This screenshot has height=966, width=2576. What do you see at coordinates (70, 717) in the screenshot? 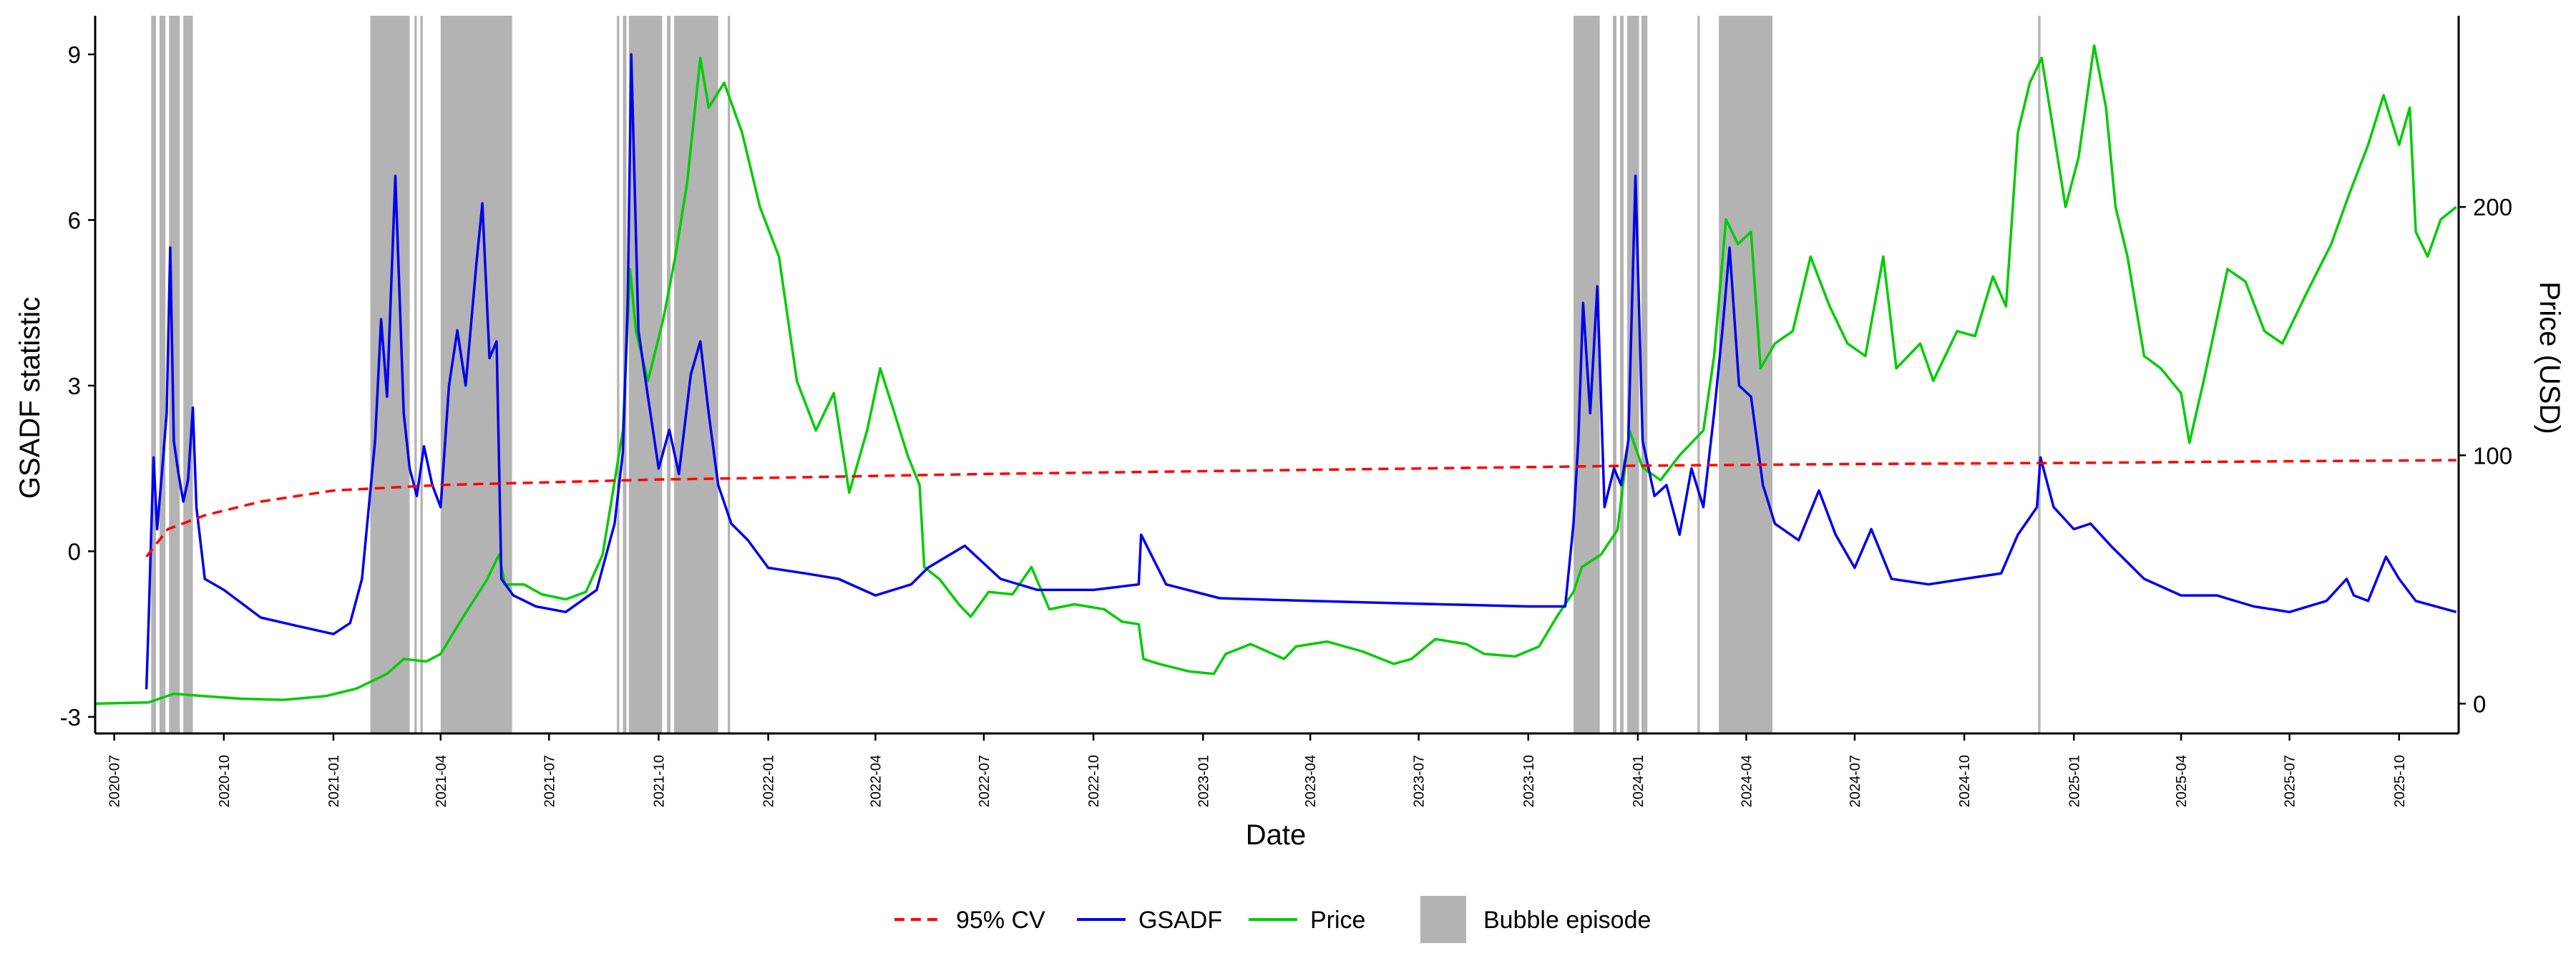
I see `y-left-tick-label: -3` at bounding box center [70, 717].